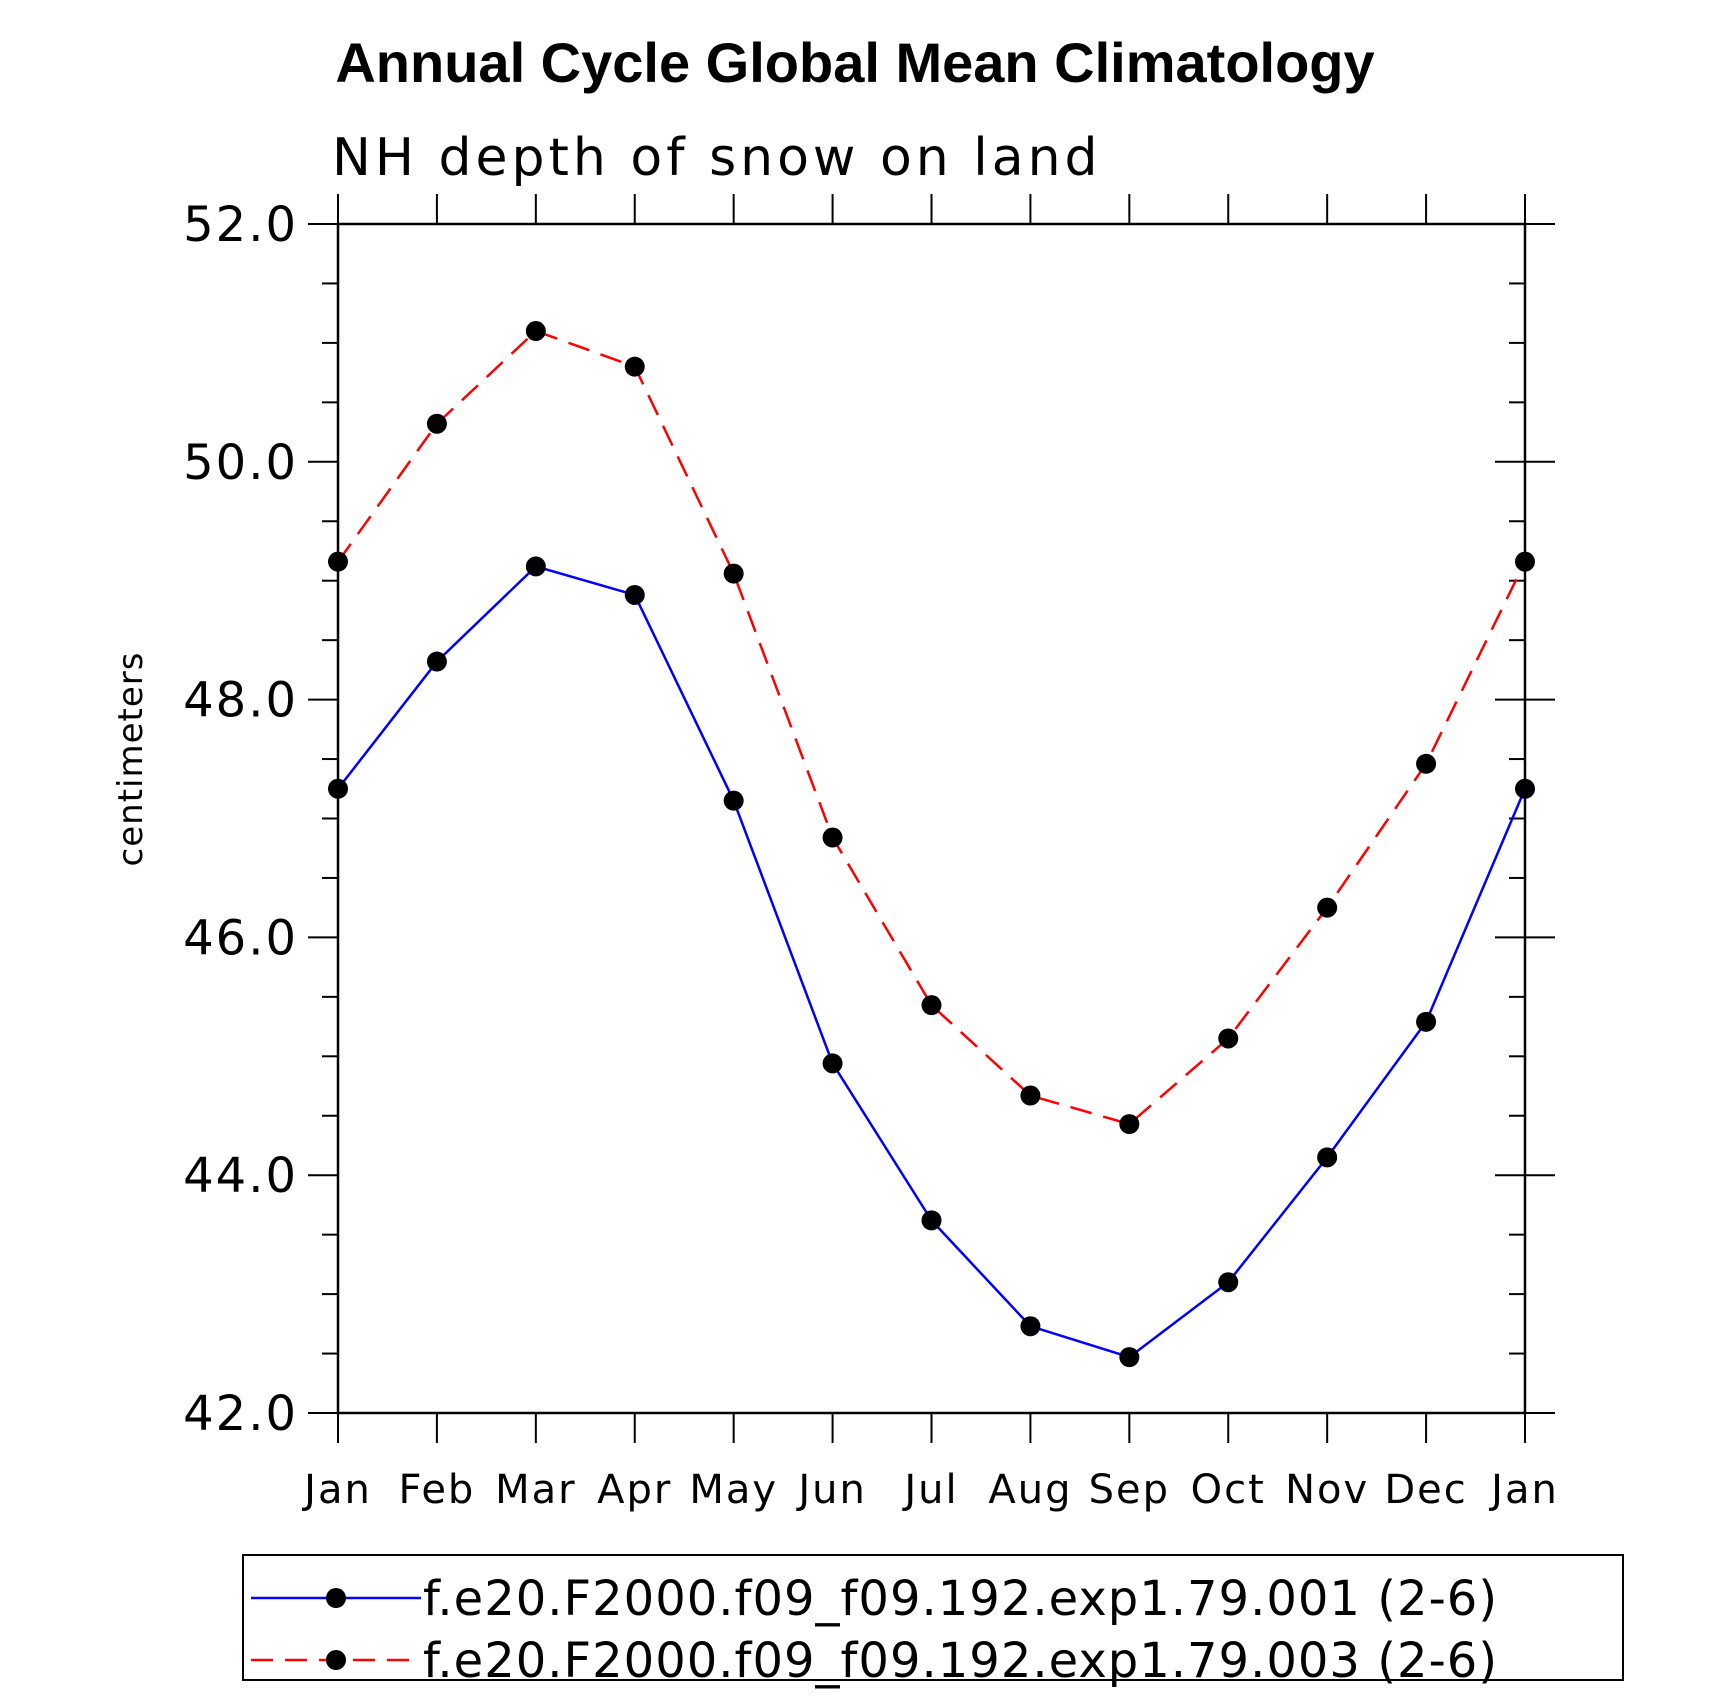 The width and height of the screenshot is (1710, 1697). What do you see at coordinates (131, 759) in the screenshot?
I see `y-axis-label: centimeters` at bounding box center [131, 759].